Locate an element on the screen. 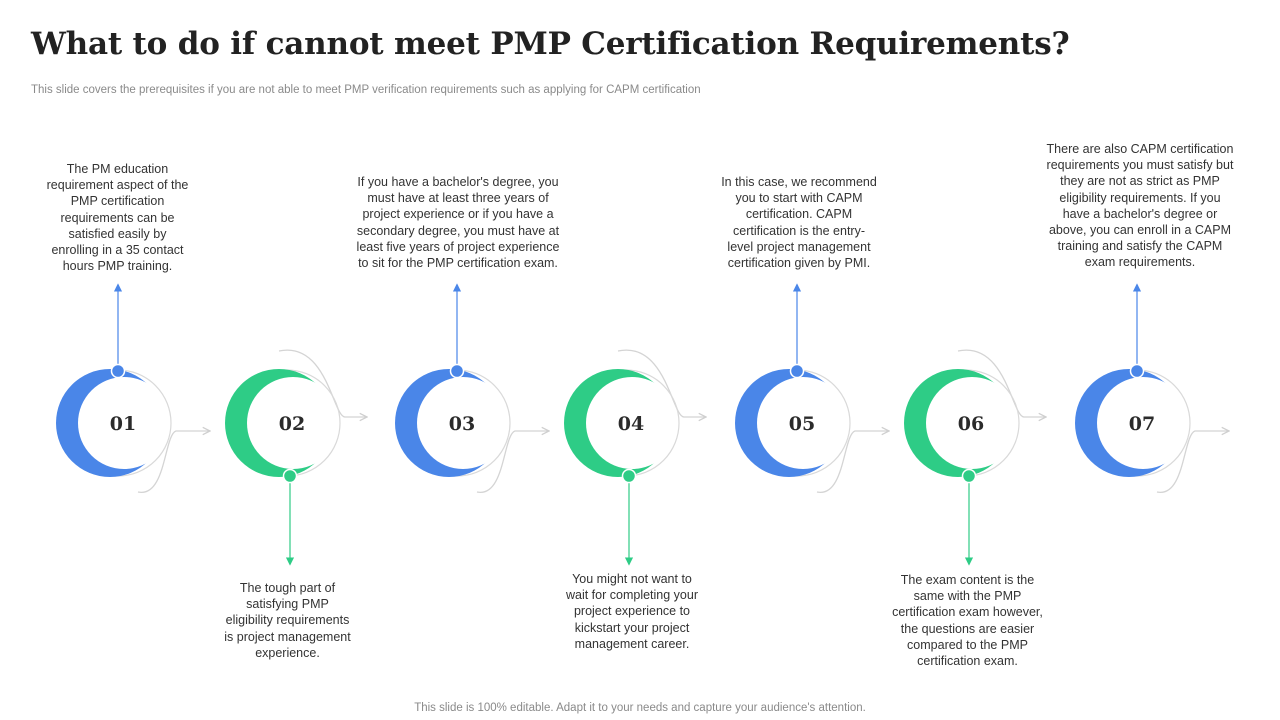  step-number: 04 is located at coordinates (631, 424).